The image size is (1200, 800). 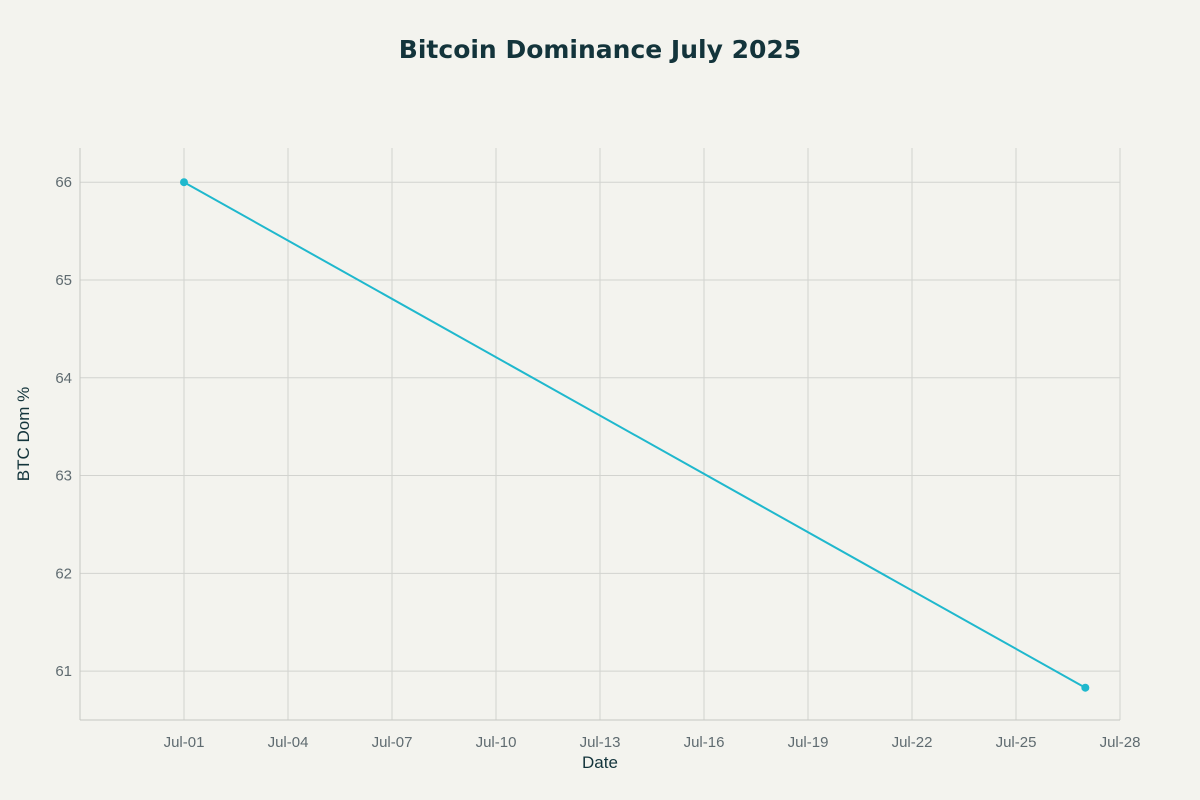 What do you see at coordinates (288, 742) in the screenshot?
I see `x-tick-label: Jul-04` at bounding box center [288, 742].